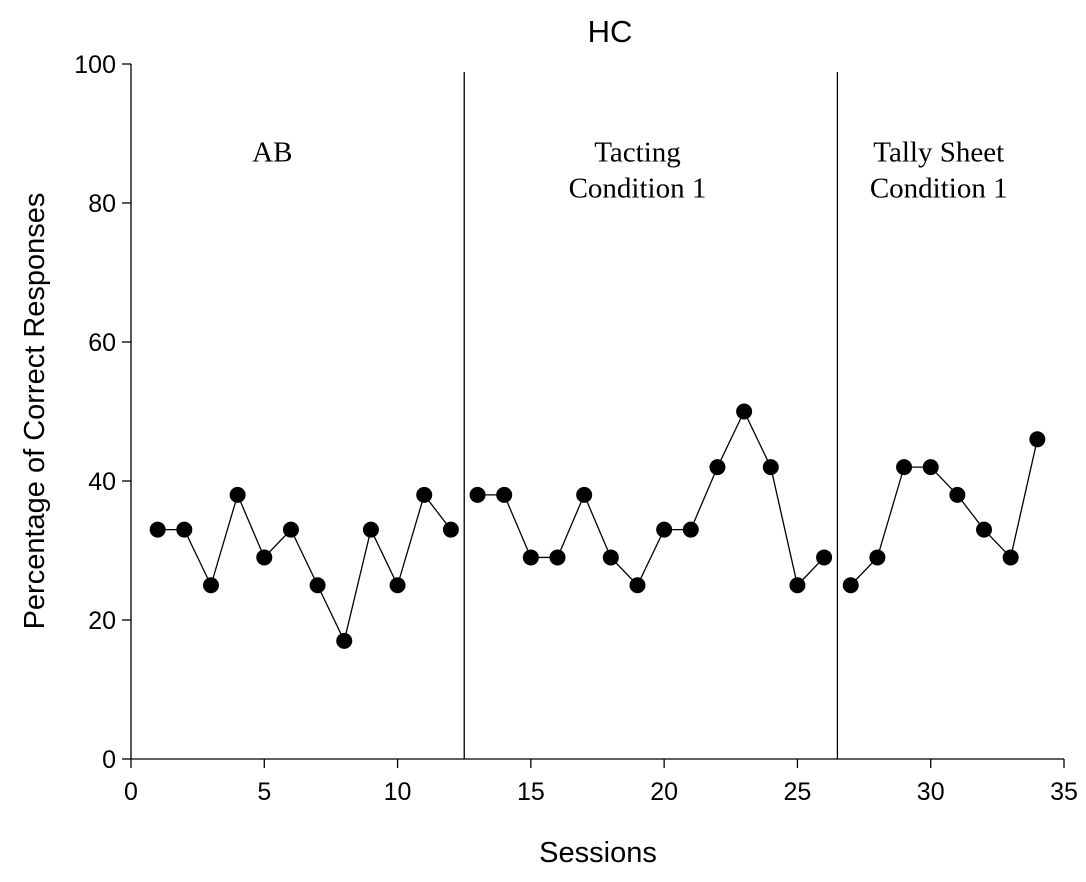  I want to click on x-axis-label: Sessions, so click(598, 853).